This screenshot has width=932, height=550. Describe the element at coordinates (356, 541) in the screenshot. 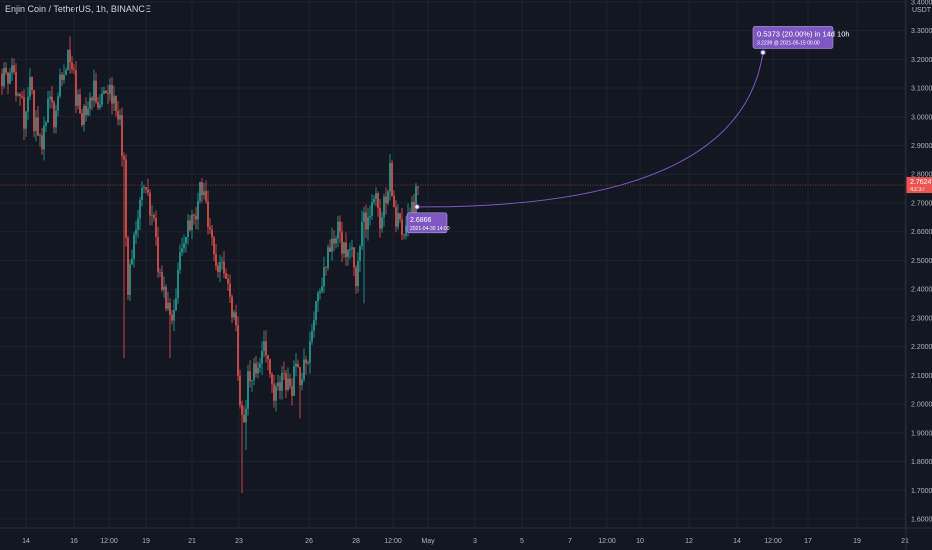

I see `x-tick-label: 28` at that location.